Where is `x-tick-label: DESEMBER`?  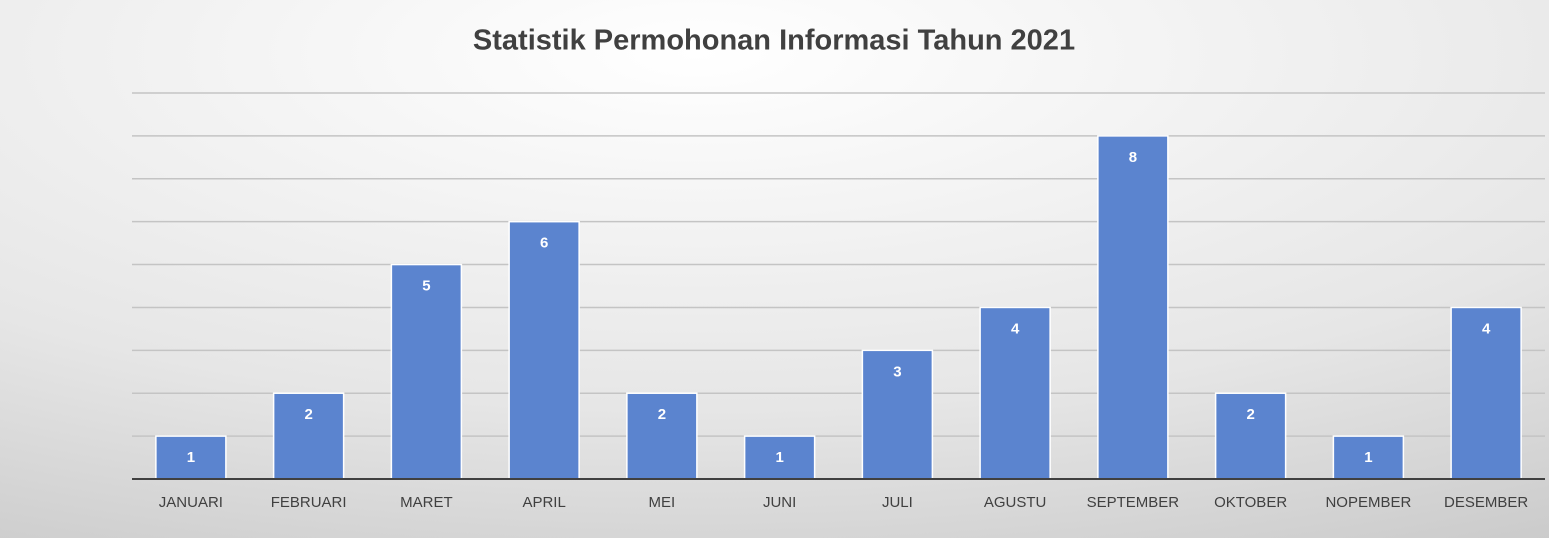 x-tick-label: DESEMBER is located at coordinates (1486, 502).